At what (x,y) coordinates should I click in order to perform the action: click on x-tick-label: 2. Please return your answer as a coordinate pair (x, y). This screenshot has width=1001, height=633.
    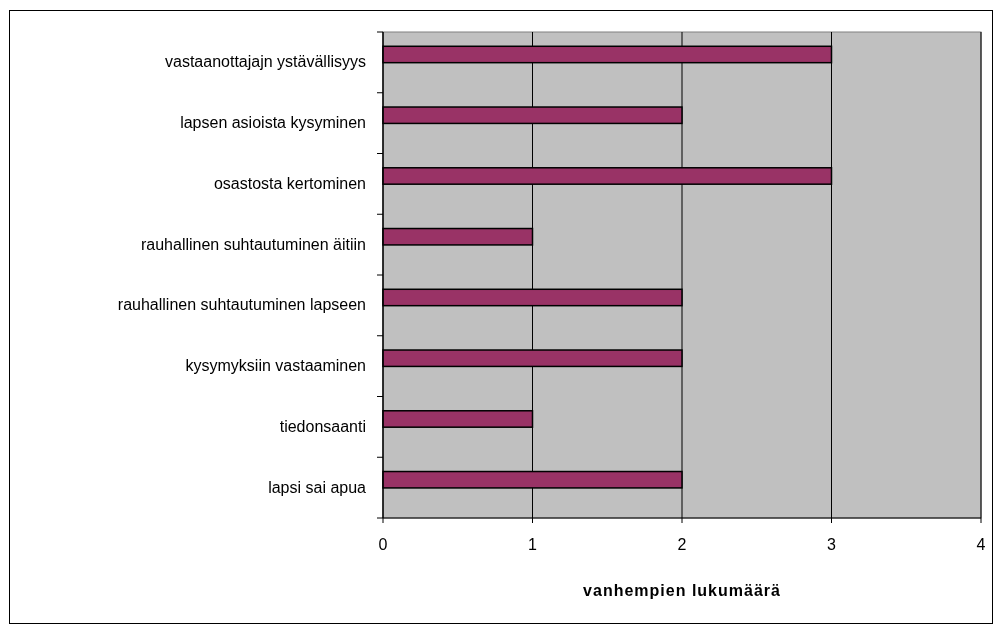
    Looking at the image, I should click on (682, 544).